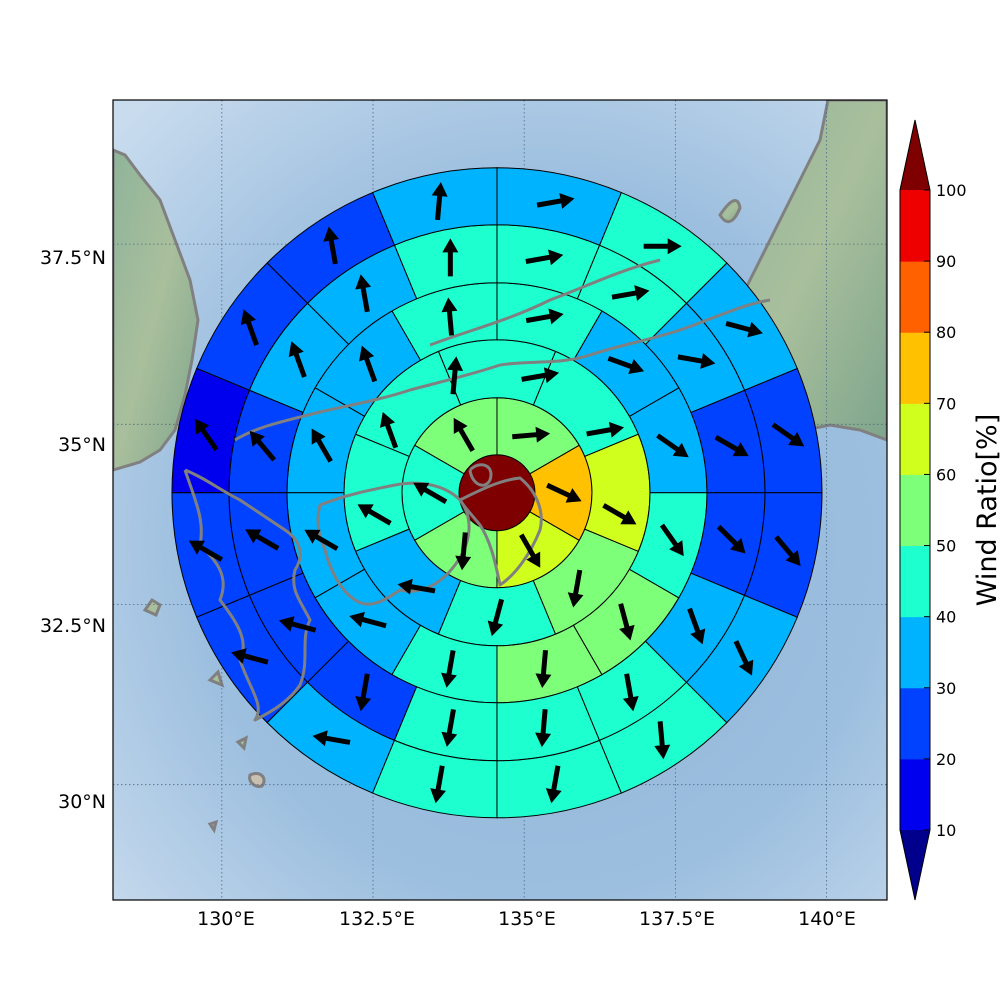 The image size is (1000, 1000). I want to click on wind-arrow-ring-5-11-shape, so click(206, 551).